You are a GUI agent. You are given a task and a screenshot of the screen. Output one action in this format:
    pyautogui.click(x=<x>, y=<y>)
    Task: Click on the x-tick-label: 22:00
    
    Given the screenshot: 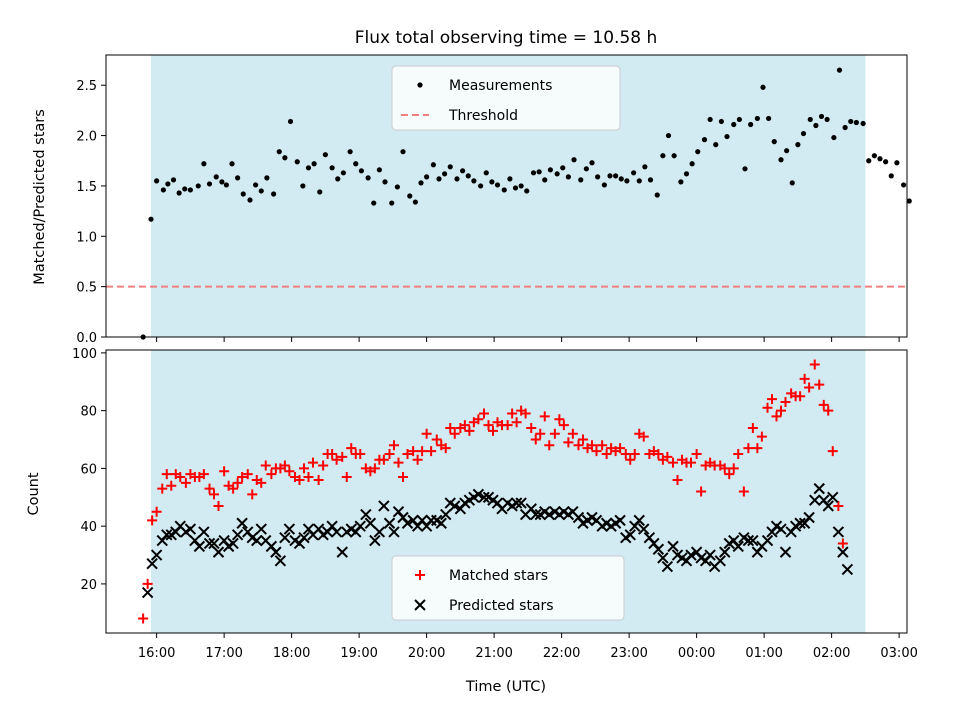 What is the action you would take?
    pyautogui.click(x=561, y=653)
    